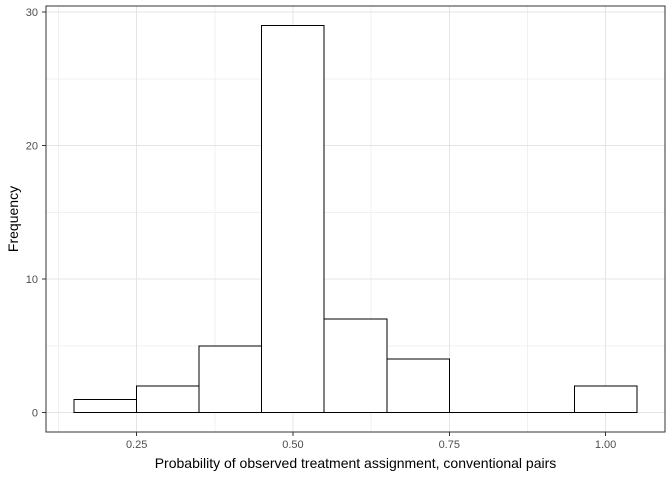  I want to click on y-axis-tick-label: 20, so click(32, 147).